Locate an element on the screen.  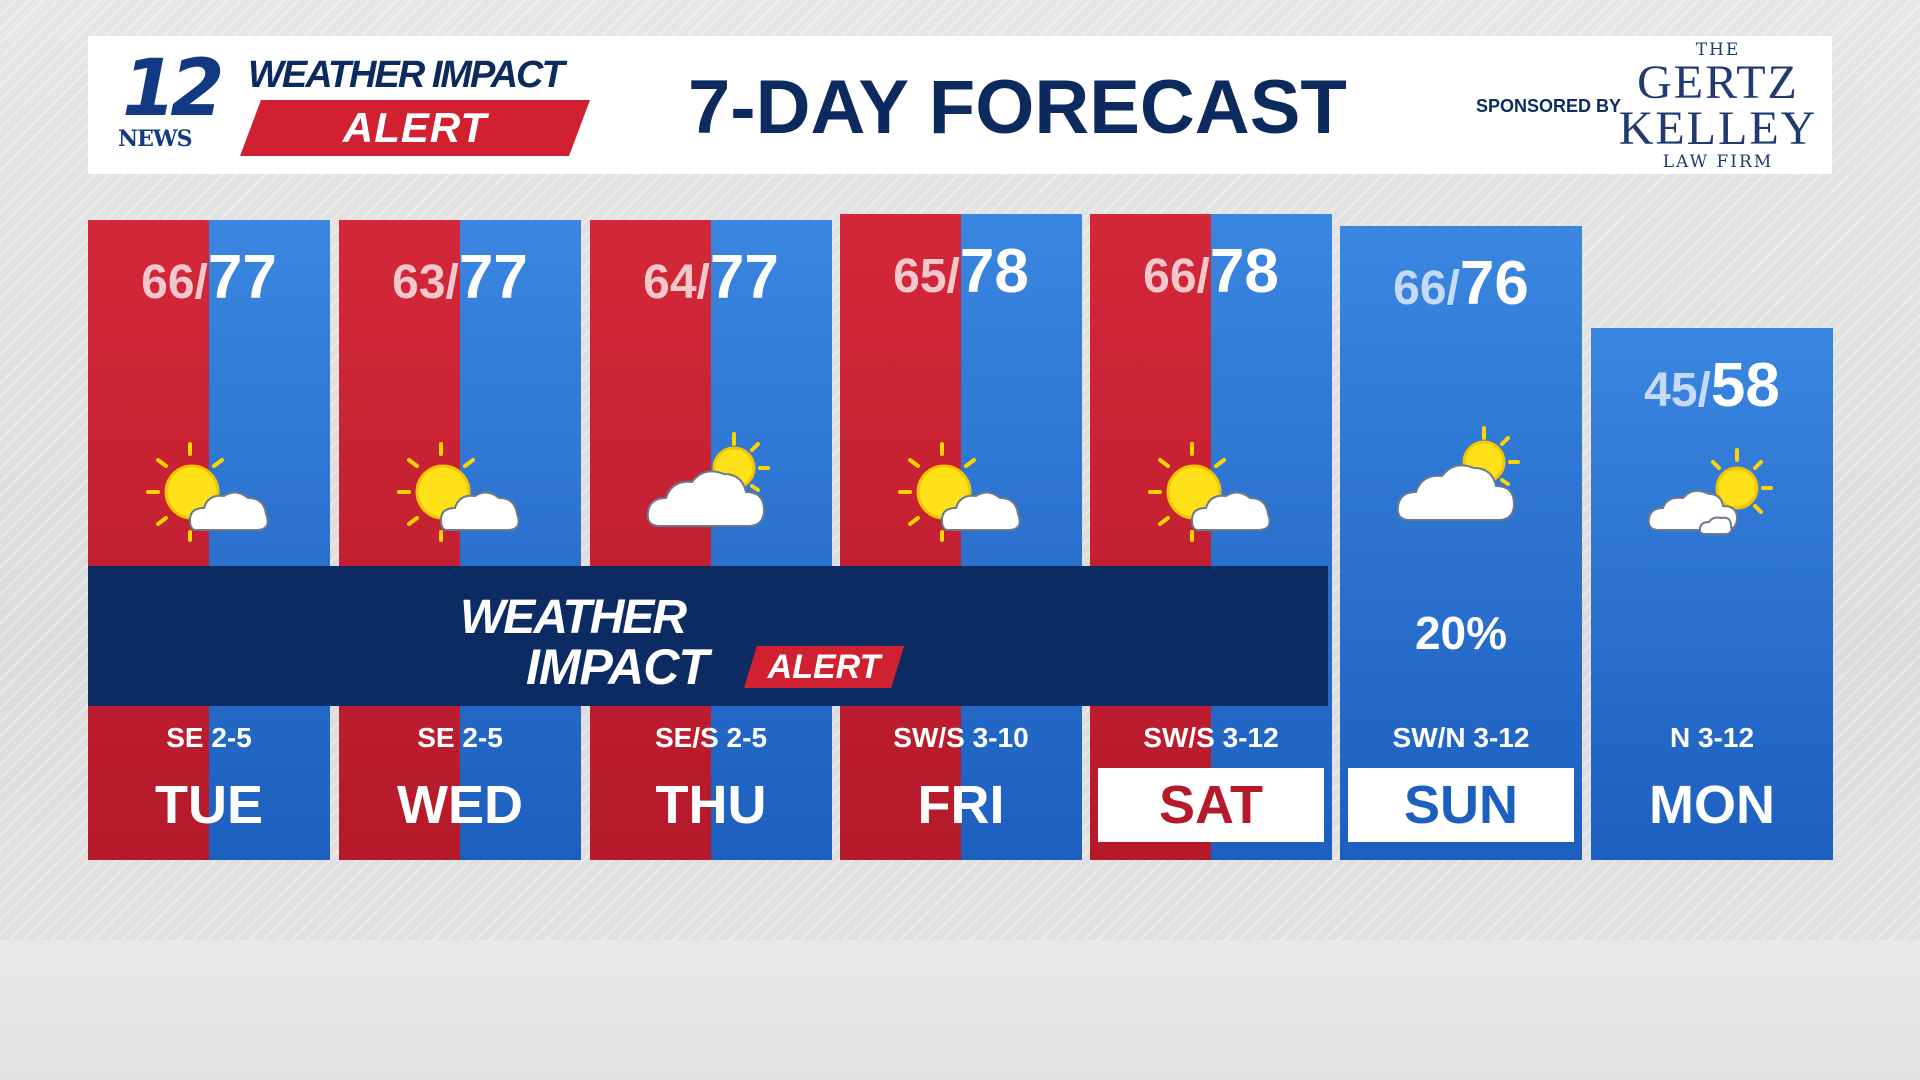
temperature: 63/77 is located at coordinates (460, 277).